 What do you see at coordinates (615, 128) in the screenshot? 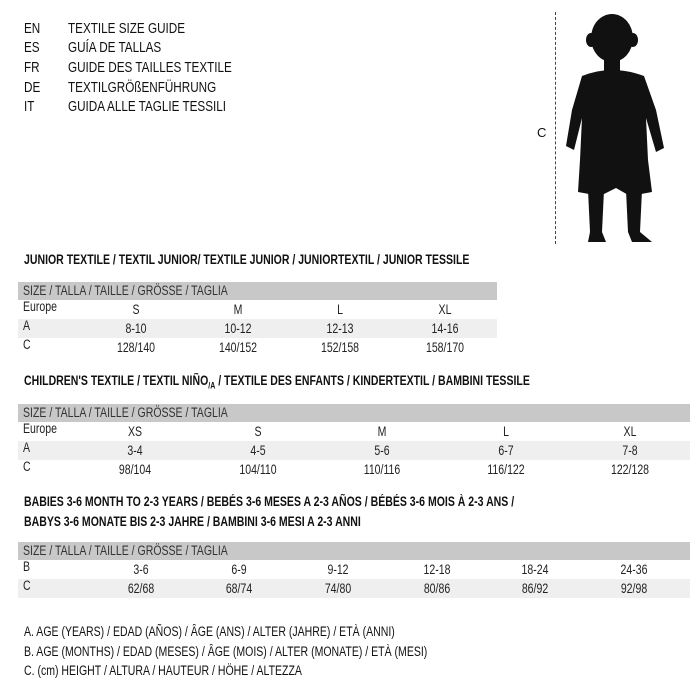
I see `child-silhouette-icon` at bounding box center [615, 128].